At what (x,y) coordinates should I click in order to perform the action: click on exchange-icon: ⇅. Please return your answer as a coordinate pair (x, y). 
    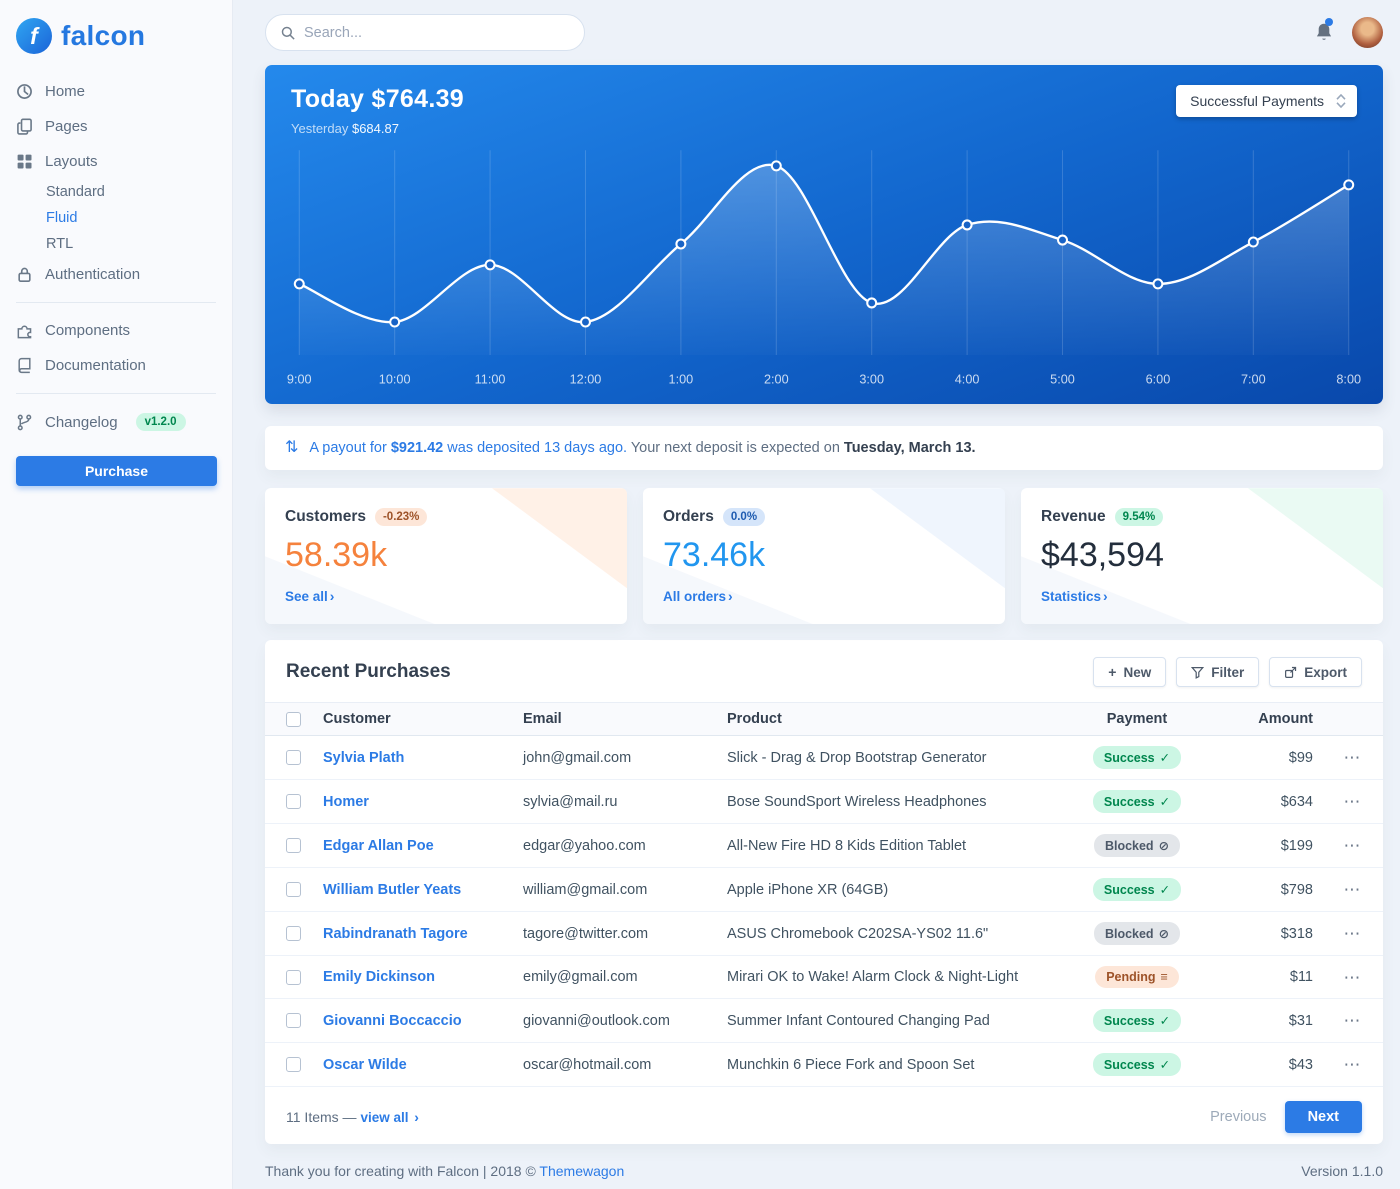
    Looking at the image, I should click on (292, 448).